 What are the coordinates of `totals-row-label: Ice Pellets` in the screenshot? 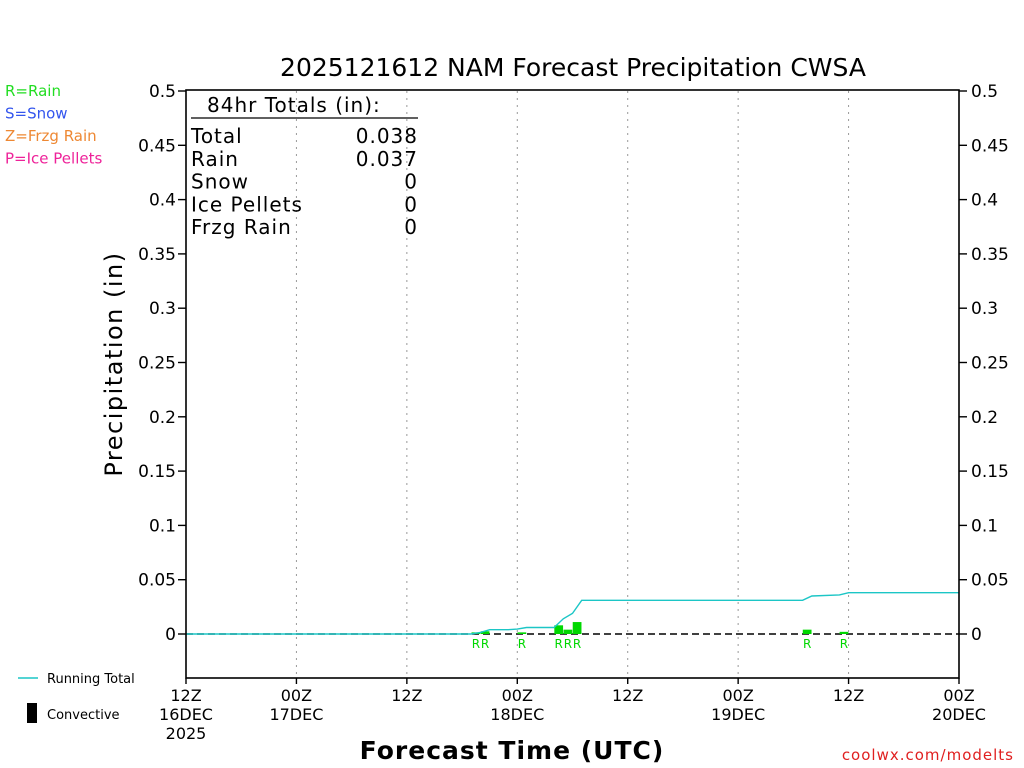 It's located at (247, 204).